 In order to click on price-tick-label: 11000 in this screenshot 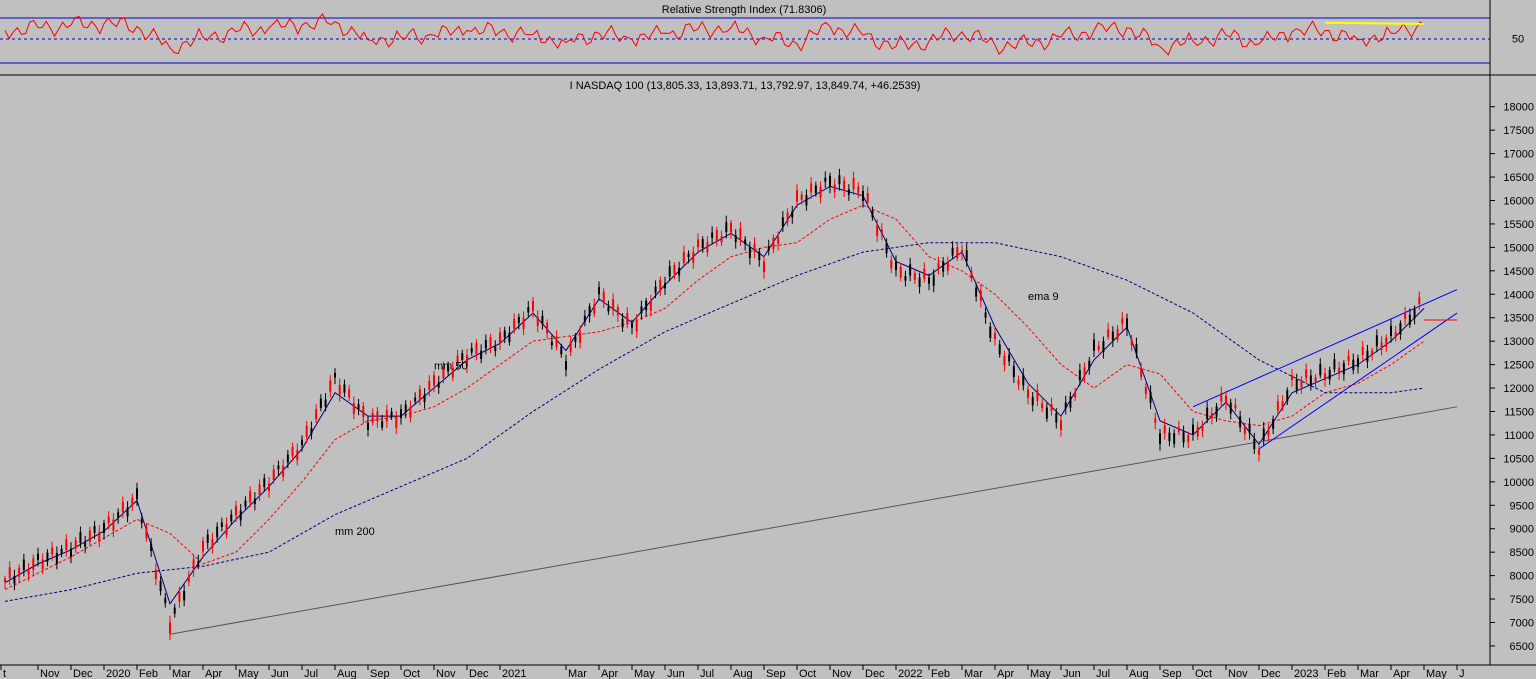, I will do `click(1519, 436)`.